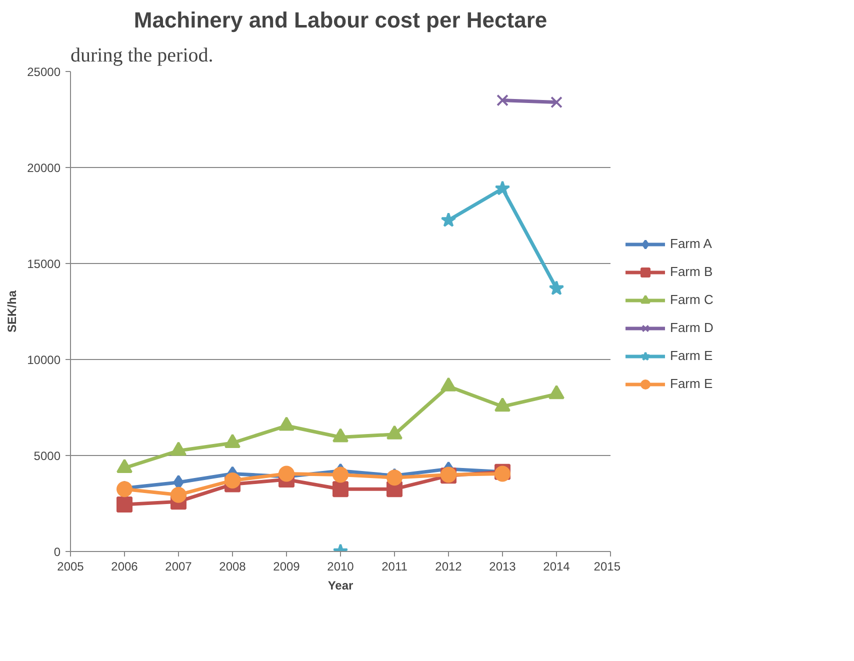 Image resolution: width=854 pixels, height=661 pixels. What do you see at coordinates (502, 567) in the screenshot?
I see `x-tick-label: 2013` at bounding box center [502, 567].